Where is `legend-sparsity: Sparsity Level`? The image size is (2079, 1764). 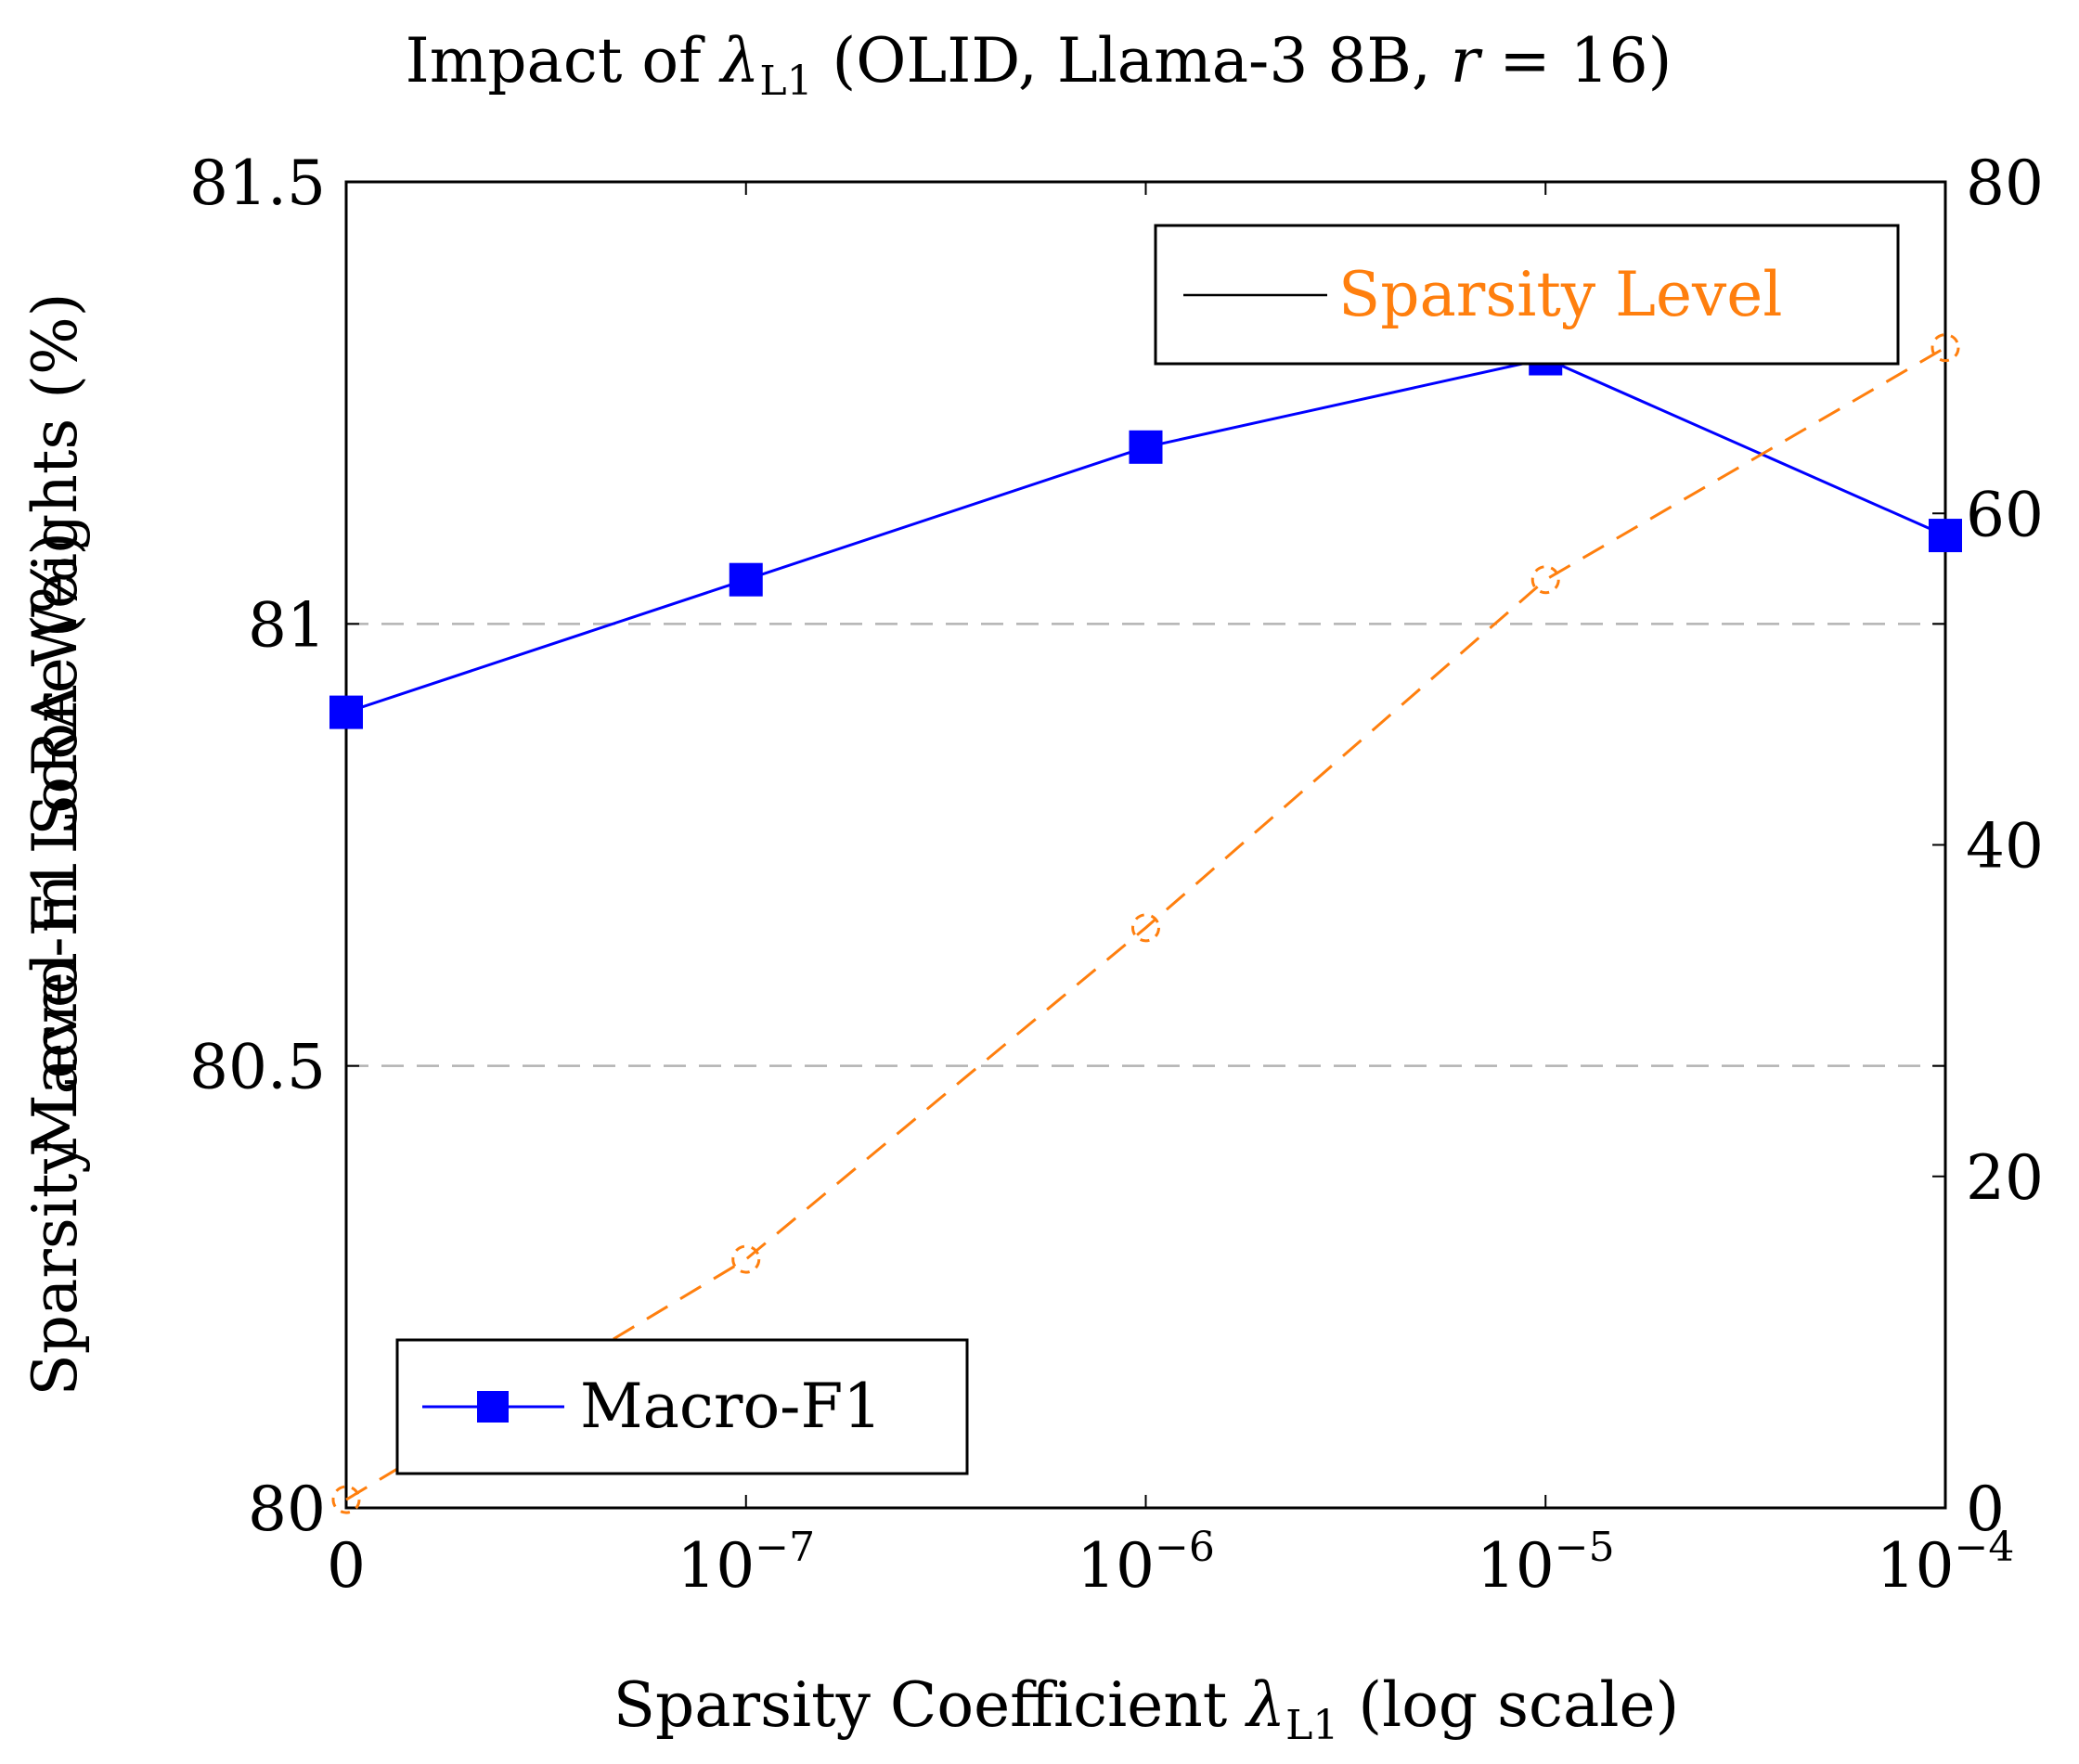 legend-sparsity: Sparsity Level is located at coordinates (1527, 295).